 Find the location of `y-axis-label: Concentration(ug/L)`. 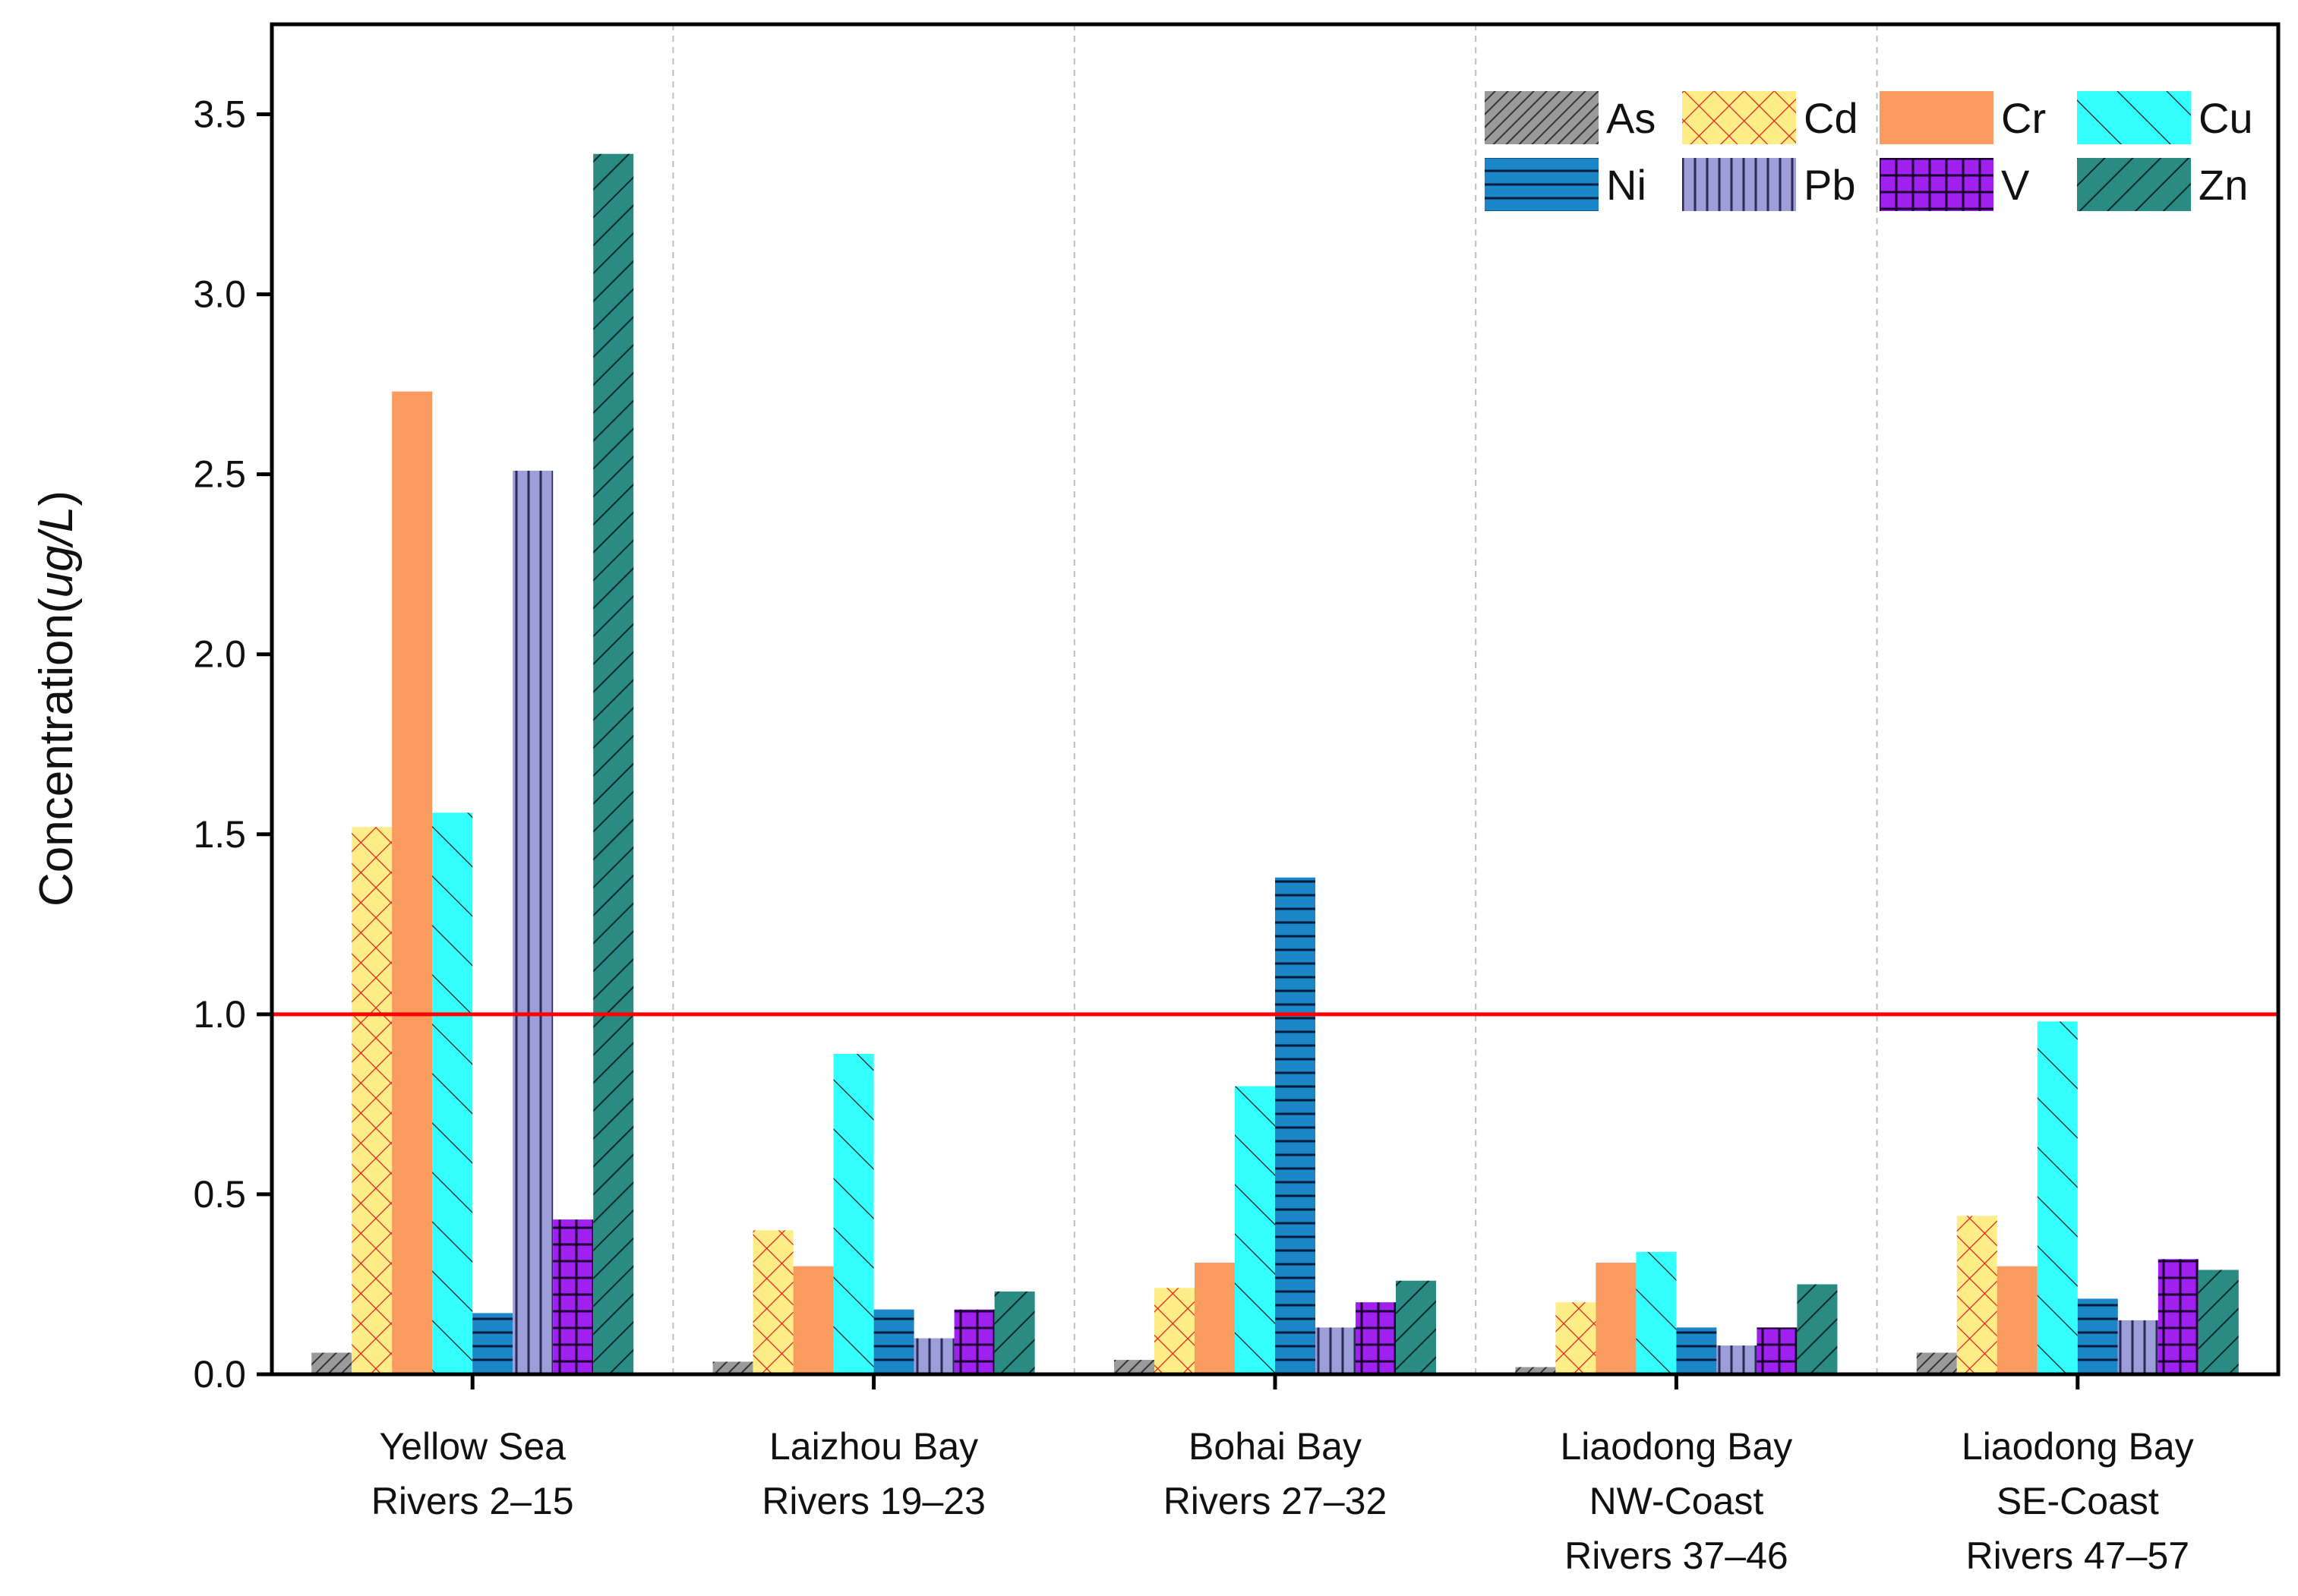

y-axis-label: Concentration(ug/L) is located at coordinates (57, 698).